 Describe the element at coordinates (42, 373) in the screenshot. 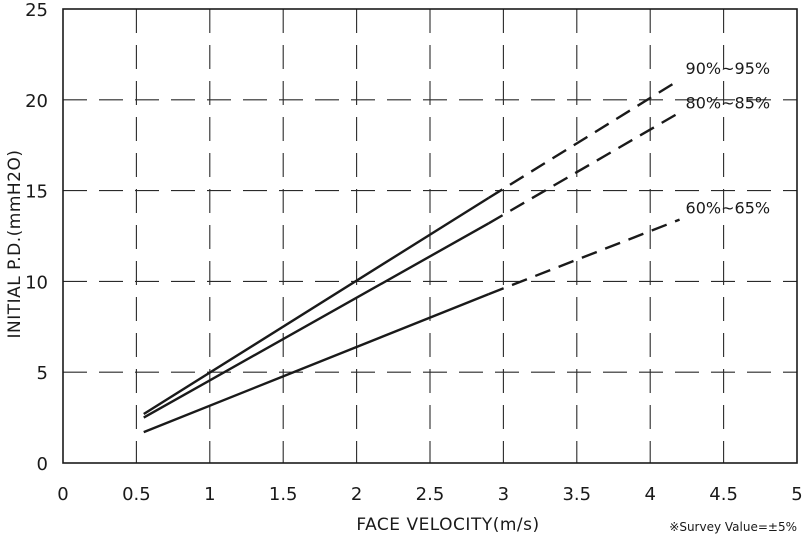

I see `y-tick-label: 5` at that location.